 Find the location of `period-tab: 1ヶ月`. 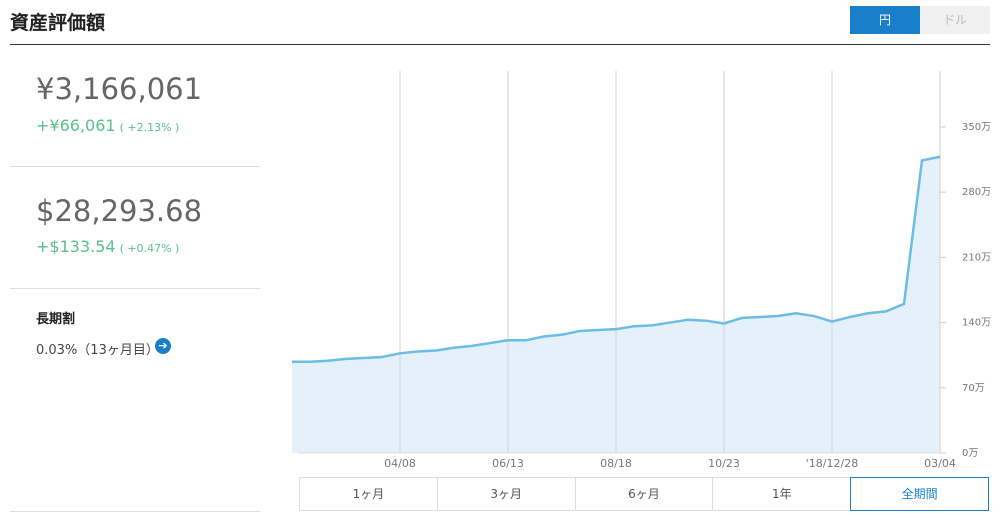

period-tab: 1ヶ月 is located at coordinates (368, 494).